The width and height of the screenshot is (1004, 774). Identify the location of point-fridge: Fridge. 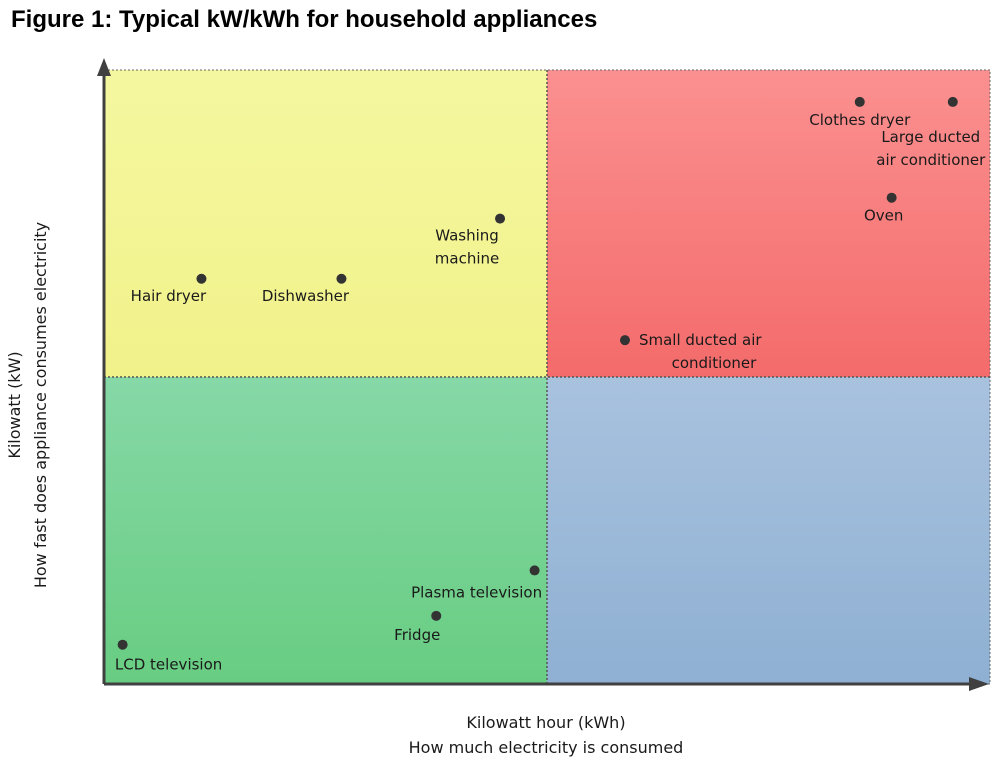
(418, 627).